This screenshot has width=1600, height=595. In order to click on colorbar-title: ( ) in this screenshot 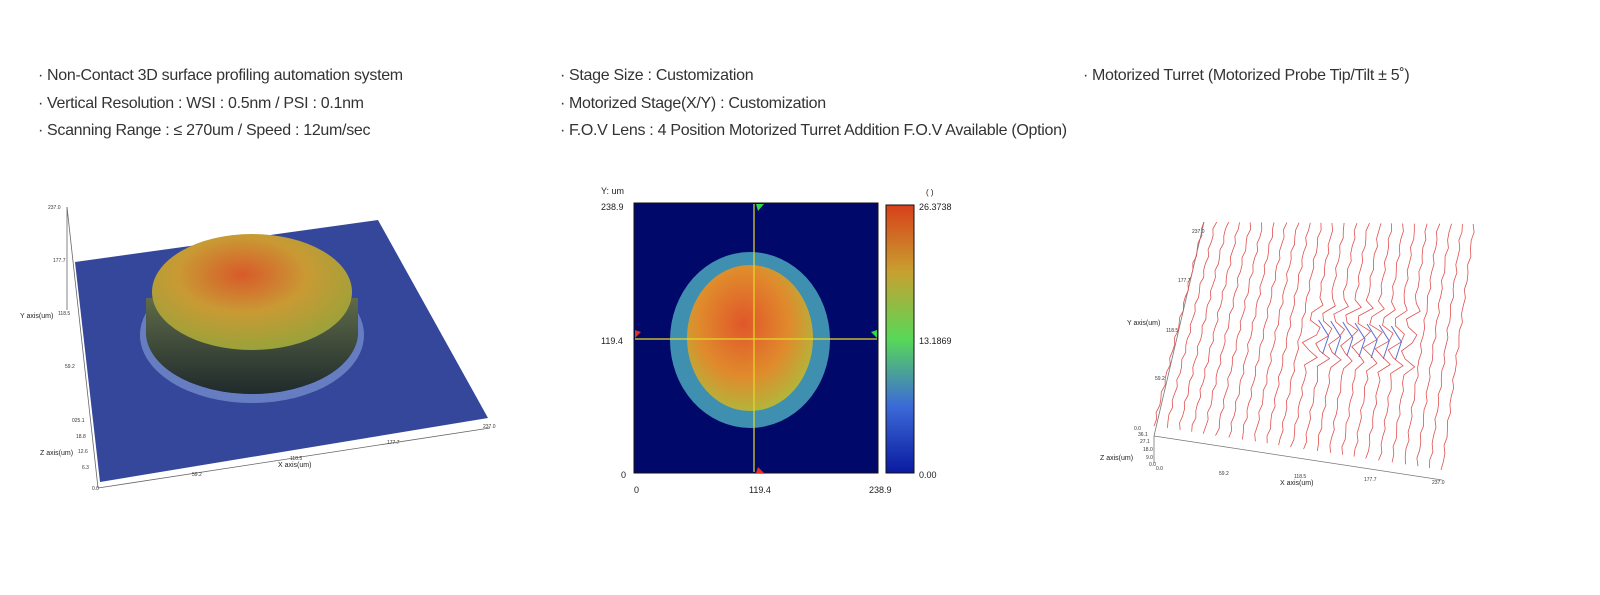, I will do `click(930, 192)`.